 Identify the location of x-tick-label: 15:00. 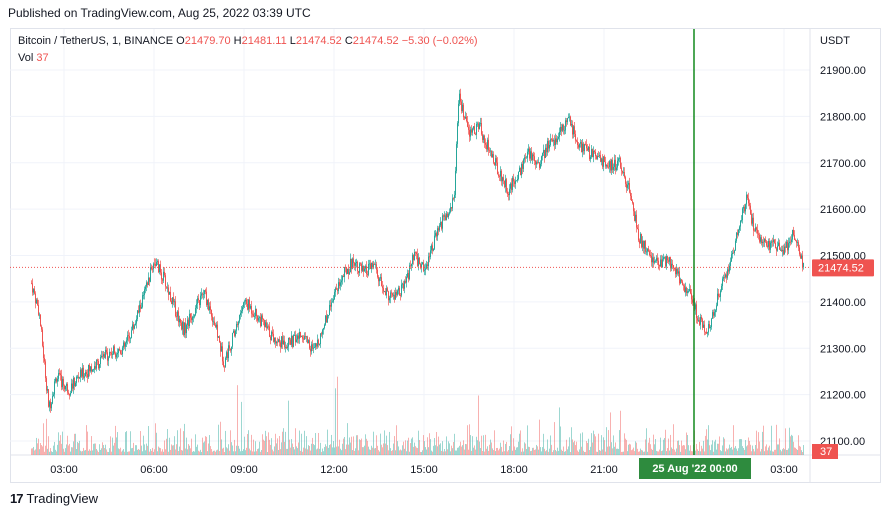
(424, 470).